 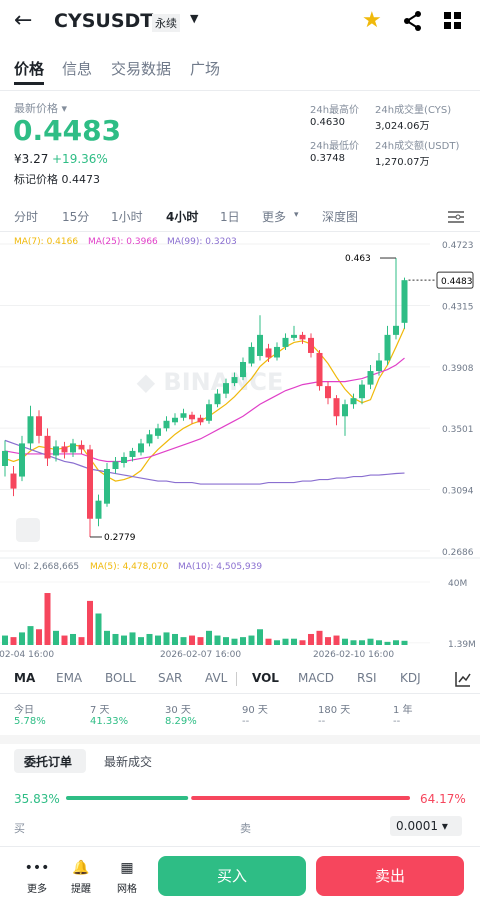 I want to click on timeframe: 分时, so click(x=26, y=217).